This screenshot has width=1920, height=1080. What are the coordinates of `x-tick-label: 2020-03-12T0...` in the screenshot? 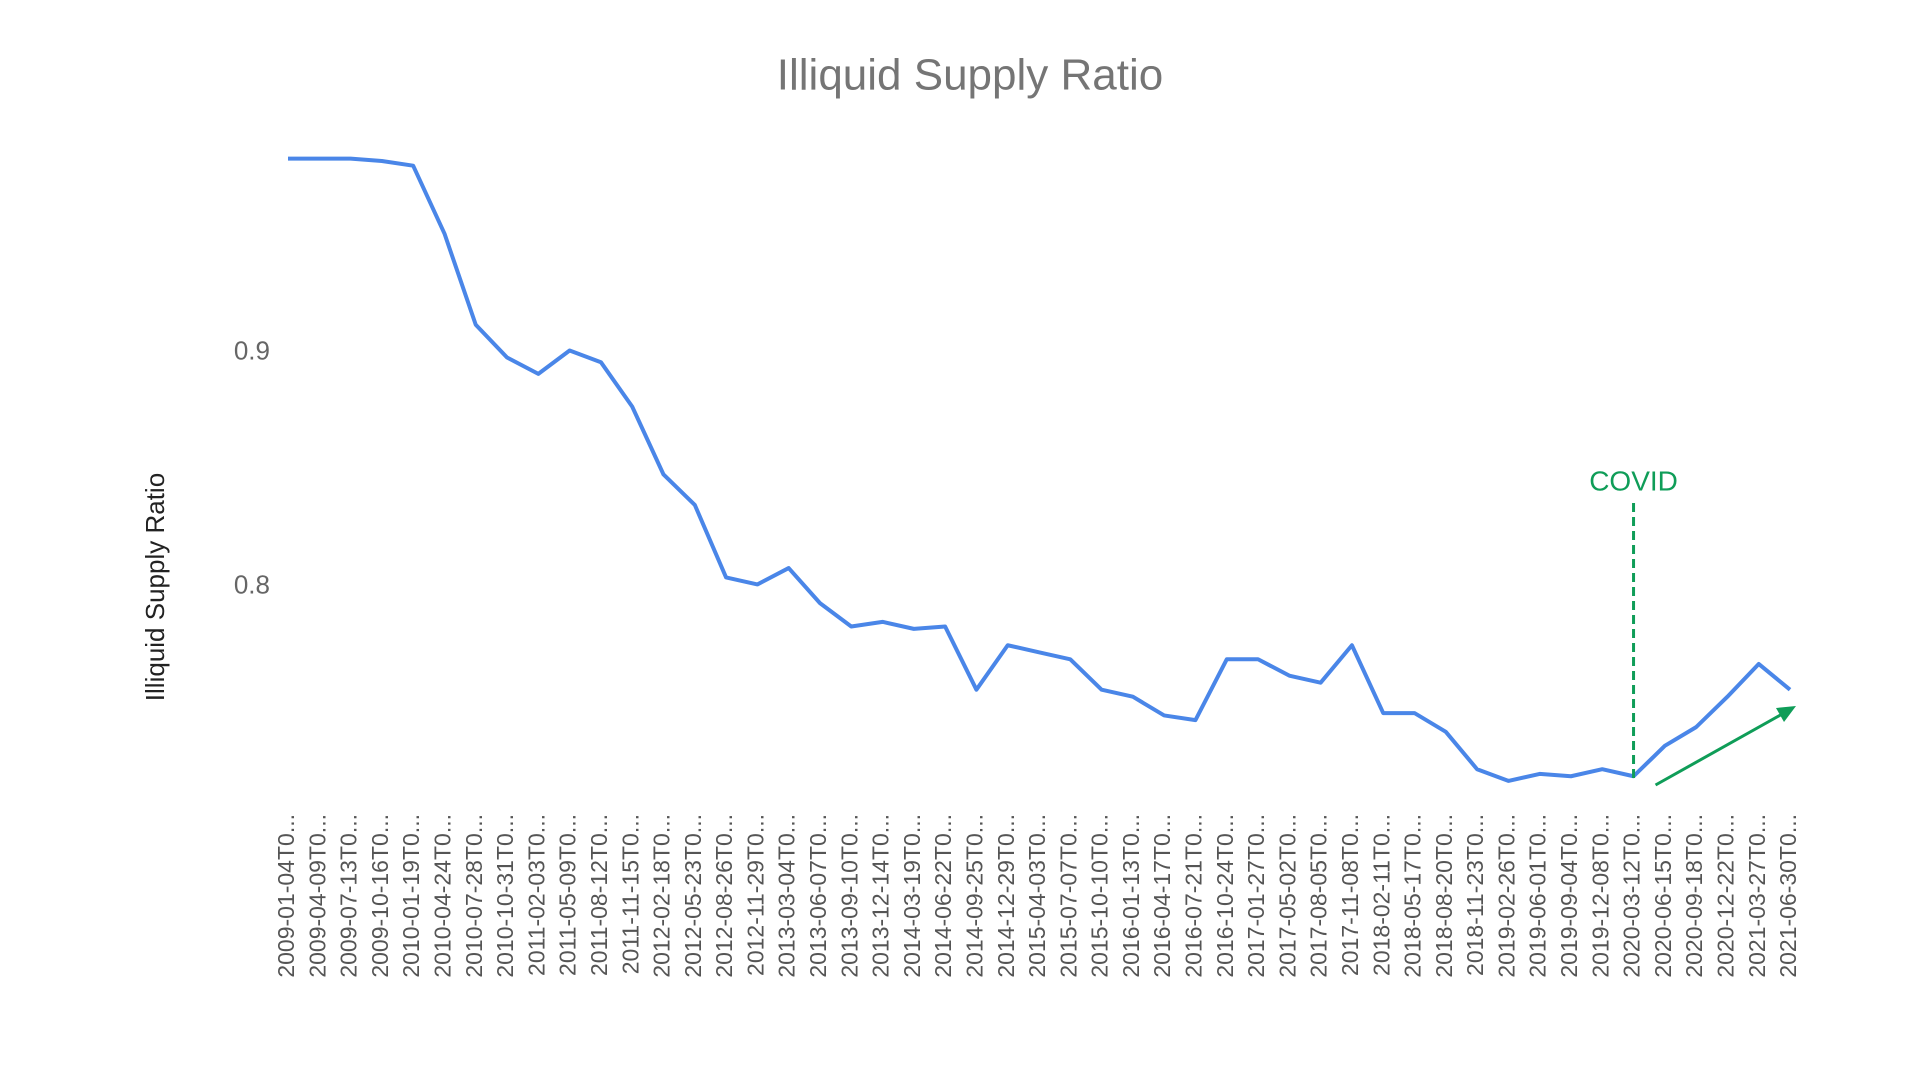 It's located at (1632, 896).